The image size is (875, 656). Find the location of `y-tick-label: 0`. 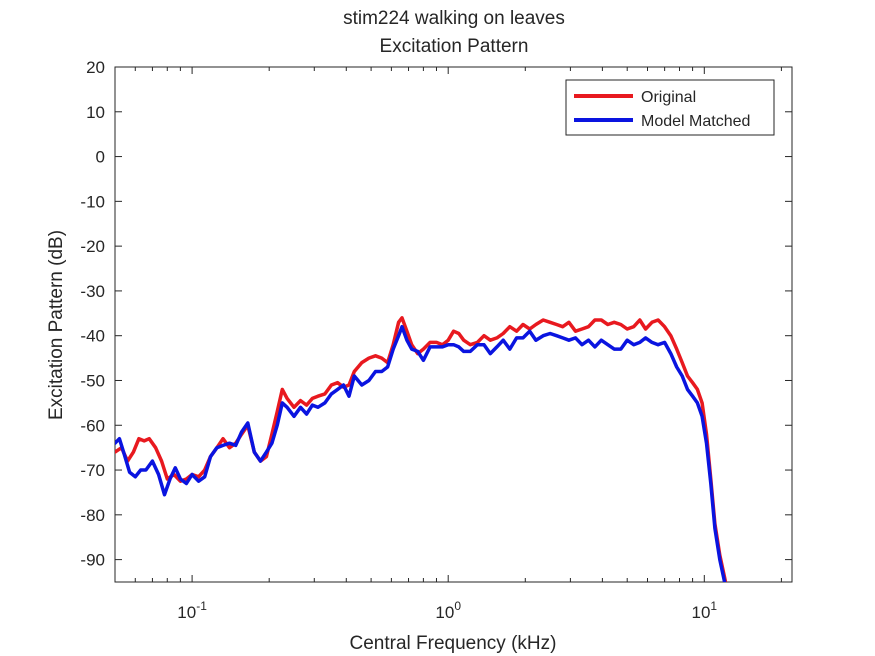

y-tick-label: 0 is located at coordinates (100, 157).